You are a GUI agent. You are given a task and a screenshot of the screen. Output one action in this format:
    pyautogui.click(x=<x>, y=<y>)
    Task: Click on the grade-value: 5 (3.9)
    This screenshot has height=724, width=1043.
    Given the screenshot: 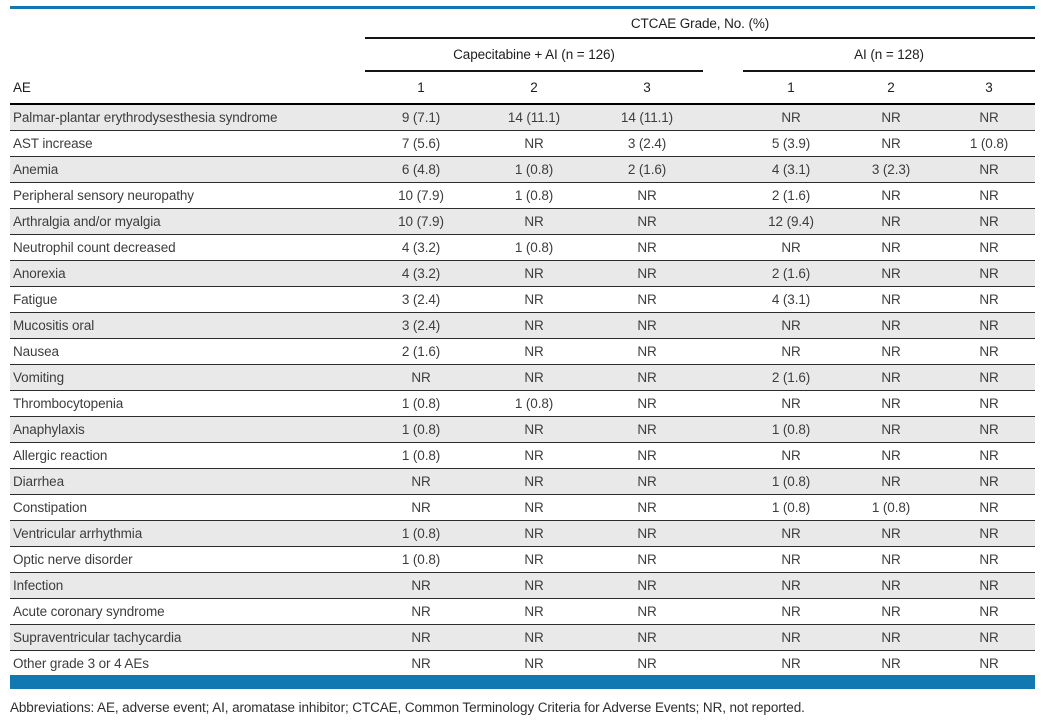 What is the action you would take?
    pyautogui.click(x=791, y=143)
    